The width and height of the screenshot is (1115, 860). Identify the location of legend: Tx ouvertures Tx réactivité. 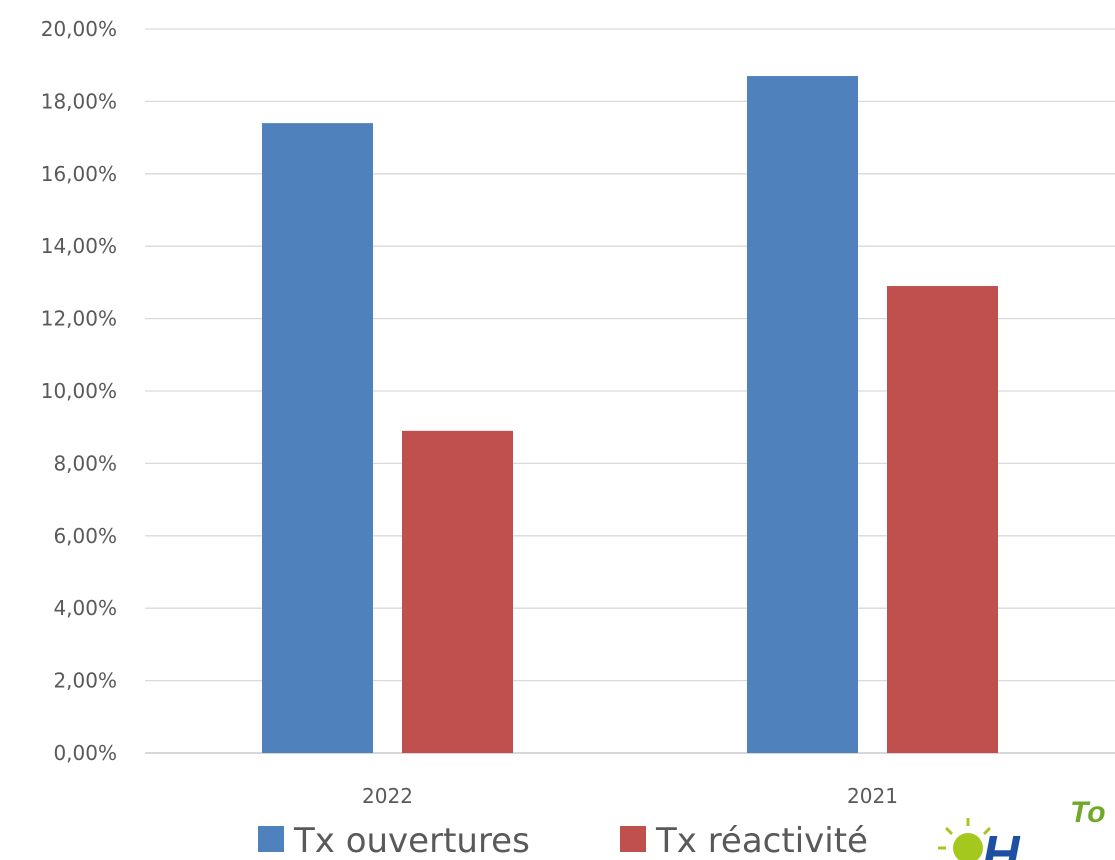
(563, 840).